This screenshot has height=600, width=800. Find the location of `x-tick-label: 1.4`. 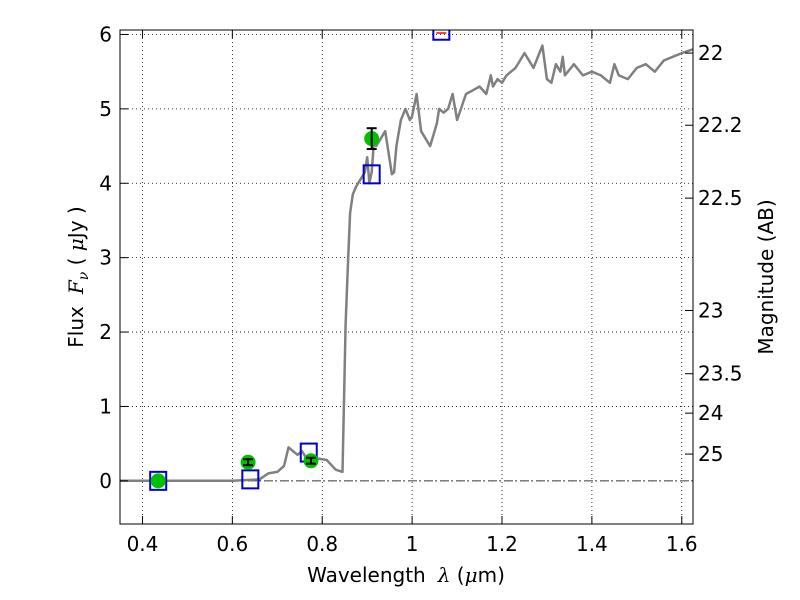

x-tick-label: 1.4 is located at coordinates (592, 544).